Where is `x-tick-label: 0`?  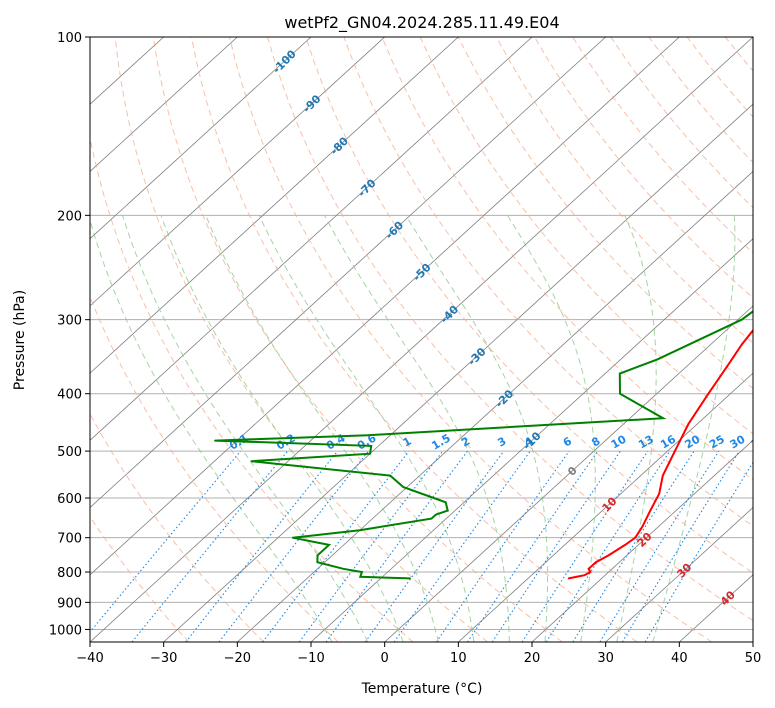
x-tick-label: 0 is located at coordinates (385, 658).